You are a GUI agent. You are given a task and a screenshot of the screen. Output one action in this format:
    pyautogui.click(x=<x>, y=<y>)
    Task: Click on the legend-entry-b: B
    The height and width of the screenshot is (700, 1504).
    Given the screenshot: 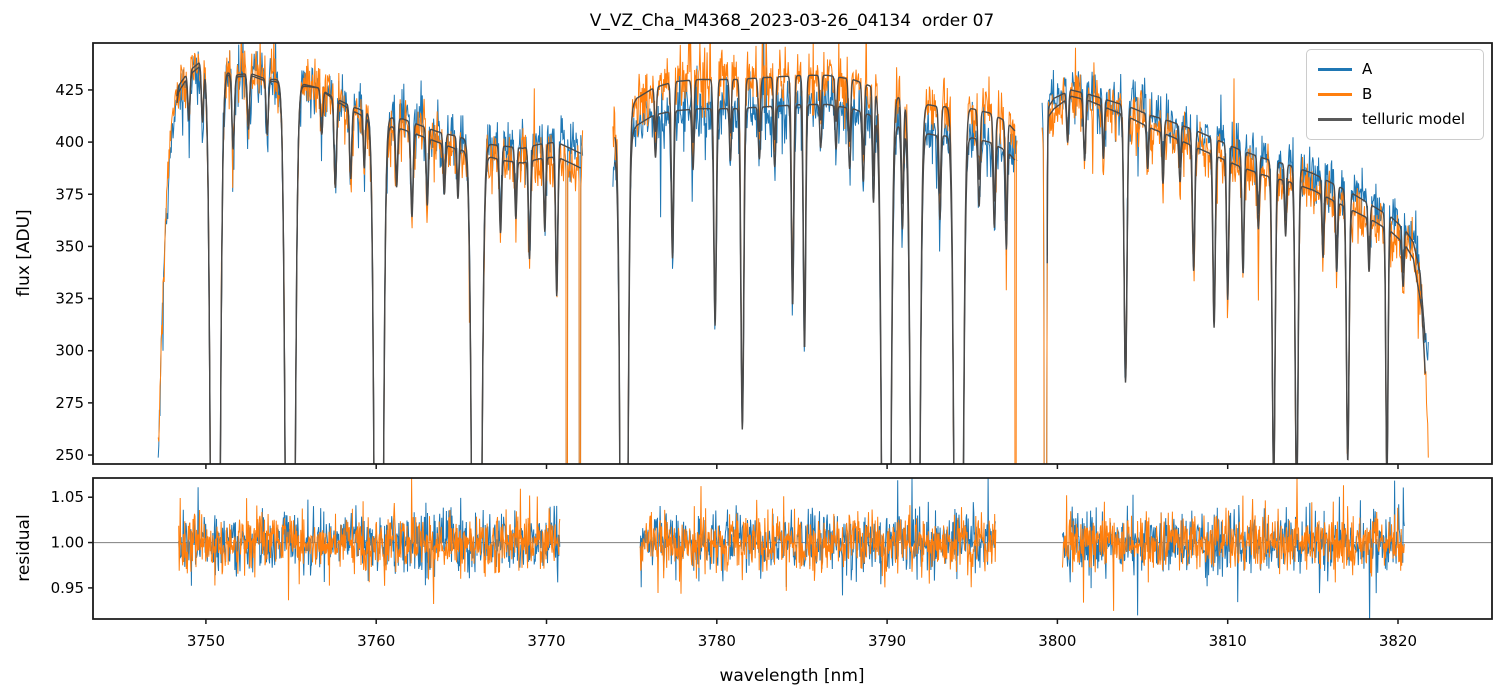 What is the action you would take?
    pyautogui.click(x=1395, y=94)
    